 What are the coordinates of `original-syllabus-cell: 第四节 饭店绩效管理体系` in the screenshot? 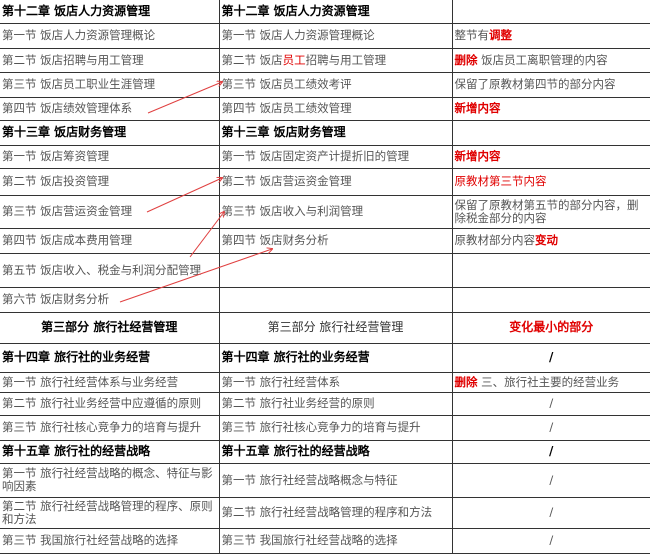 It's located at (109, 109).